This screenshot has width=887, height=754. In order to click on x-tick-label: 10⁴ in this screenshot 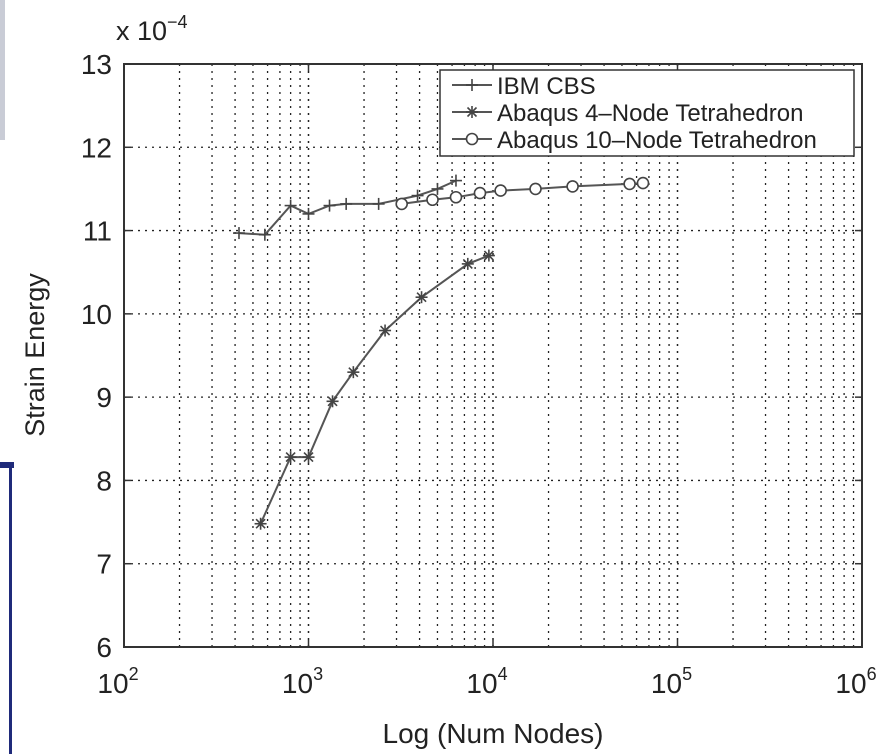, I will do `click(486, 681)`.